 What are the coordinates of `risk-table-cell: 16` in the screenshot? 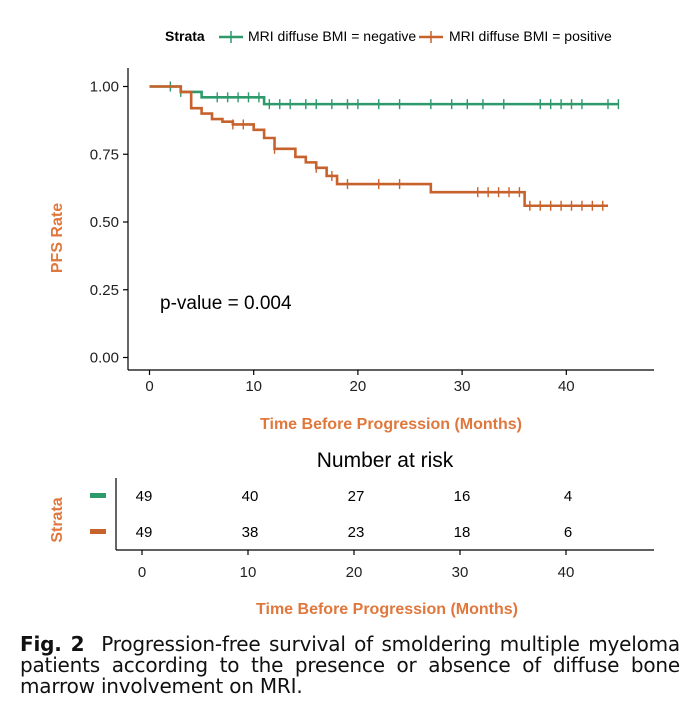 It's located at (462, 496).